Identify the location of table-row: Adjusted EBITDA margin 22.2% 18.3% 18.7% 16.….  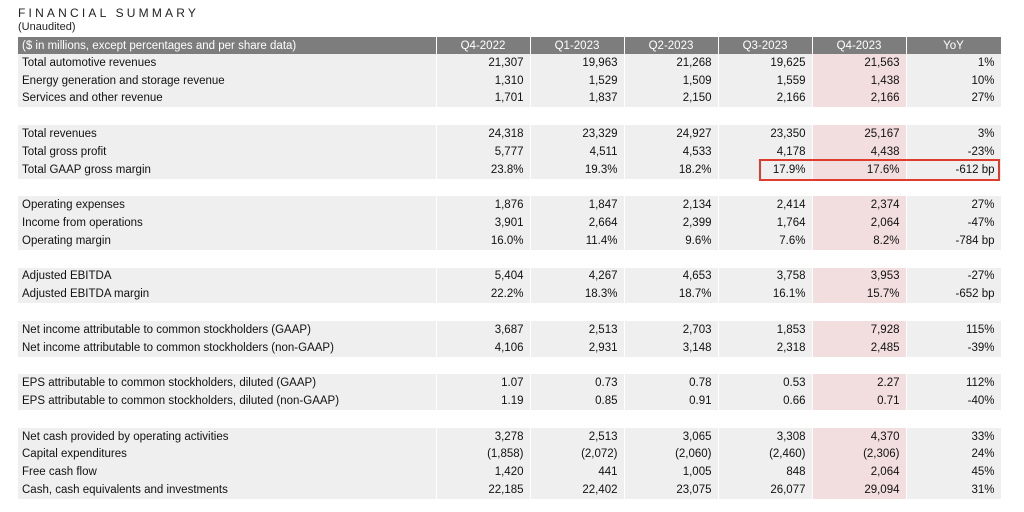
(510, 294).